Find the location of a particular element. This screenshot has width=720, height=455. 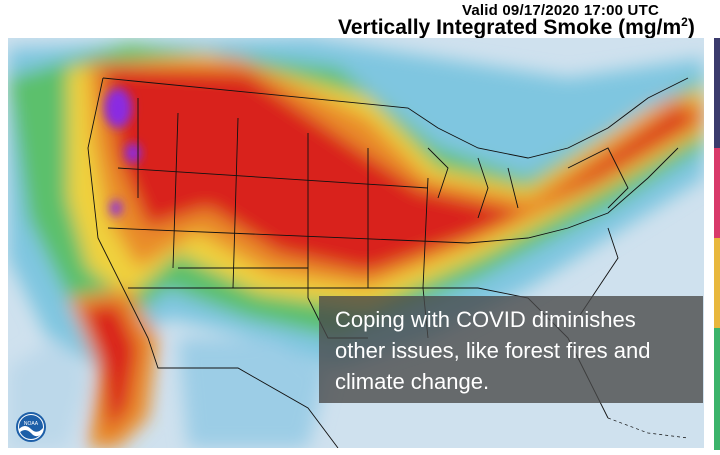

coastline is located at coordinates (648, 428).